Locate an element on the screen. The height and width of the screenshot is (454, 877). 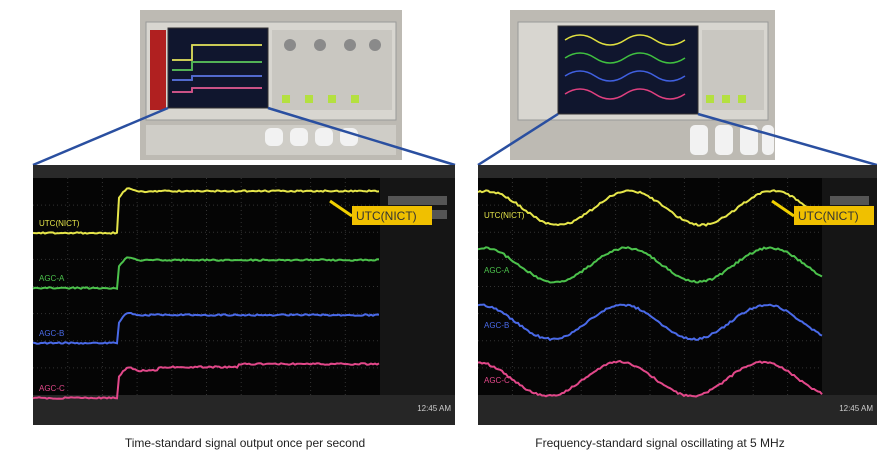
photo-right is located at coordinates (642, 85).